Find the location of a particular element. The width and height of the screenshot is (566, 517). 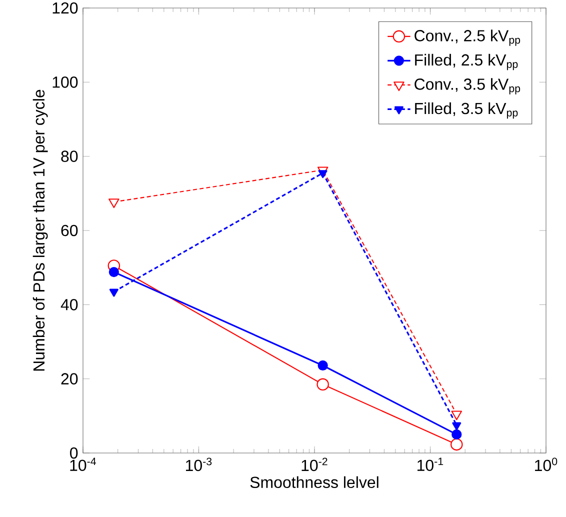

y-tick-label: 40 is located at coordinates (69, 304).